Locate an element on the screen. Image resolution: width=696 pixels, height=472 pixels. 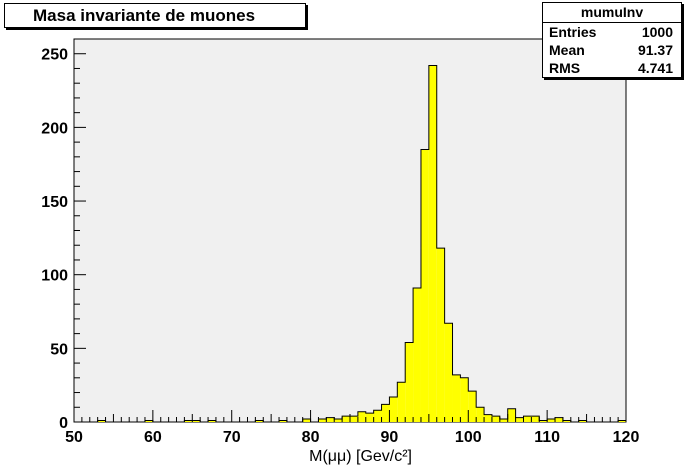
x-tick-label: 90 is located at coordinates (390, 437).